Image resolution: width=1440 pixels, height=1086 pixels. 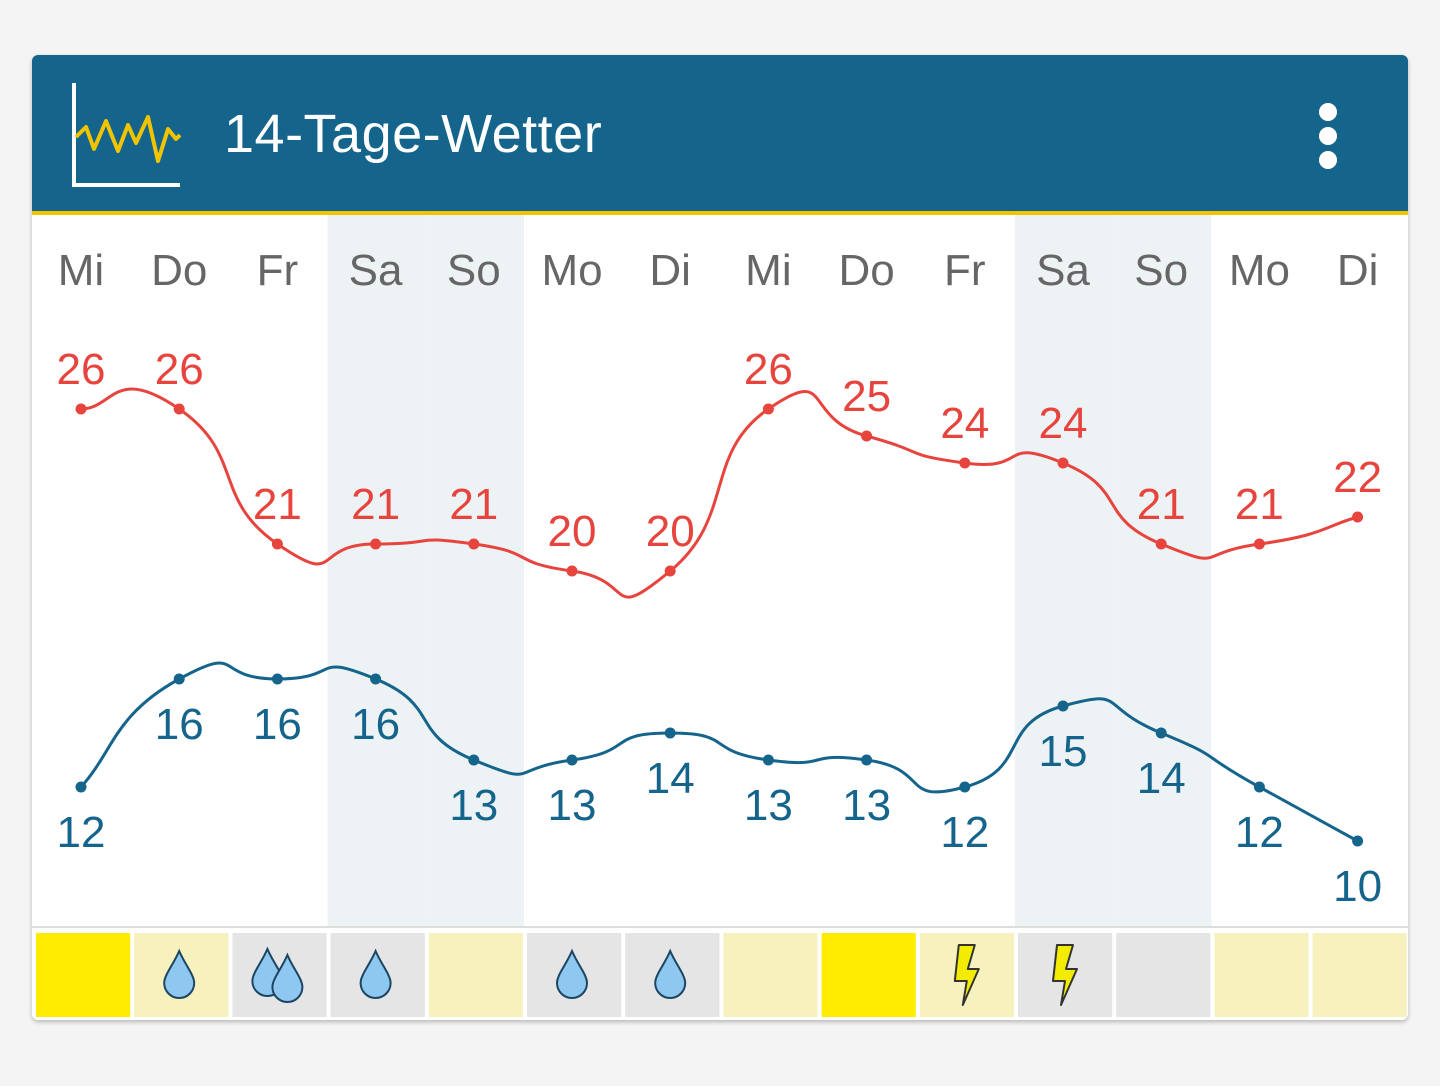 I want to click on card-header: 14-Tage-Wetter, so click(x=720, y=135).